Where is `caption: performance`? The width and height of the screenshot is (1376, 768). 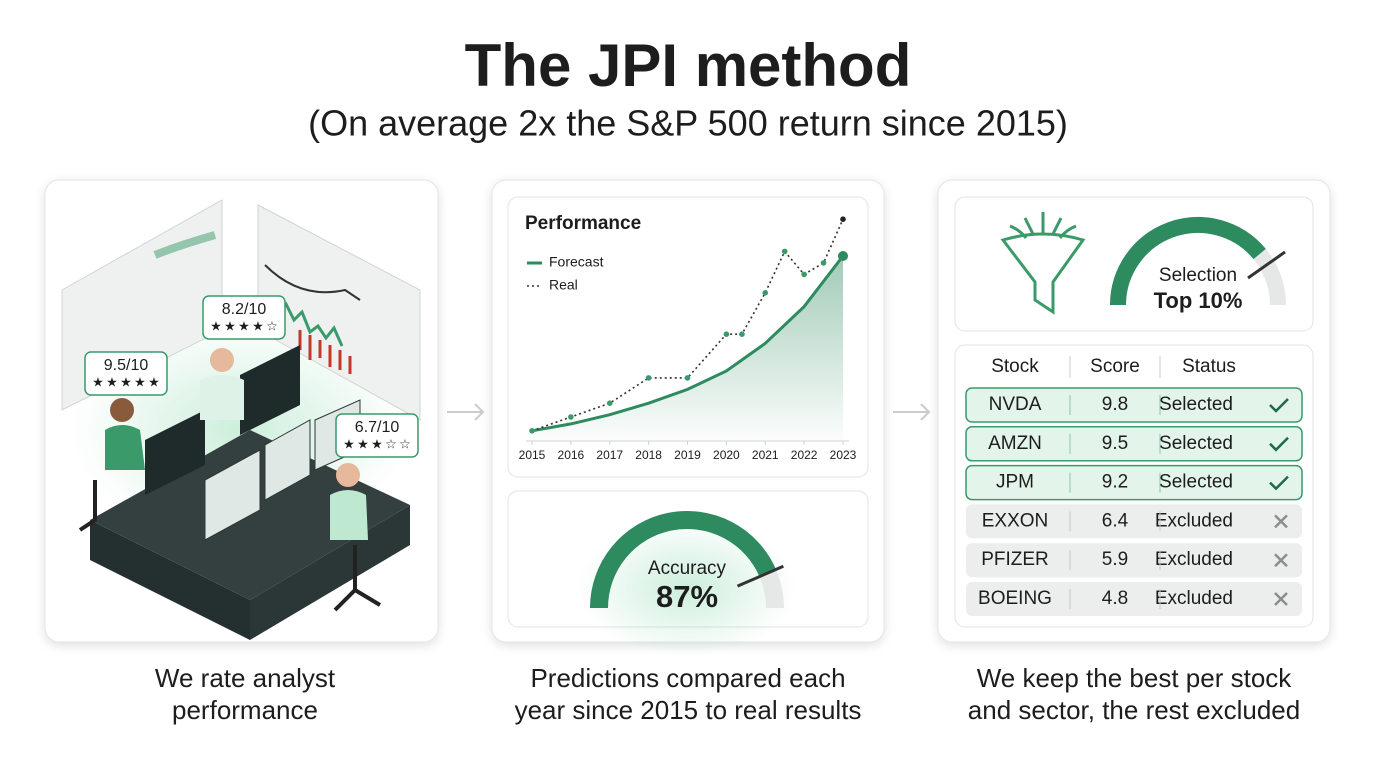
caption: performance is located at coordinates (245, 710).